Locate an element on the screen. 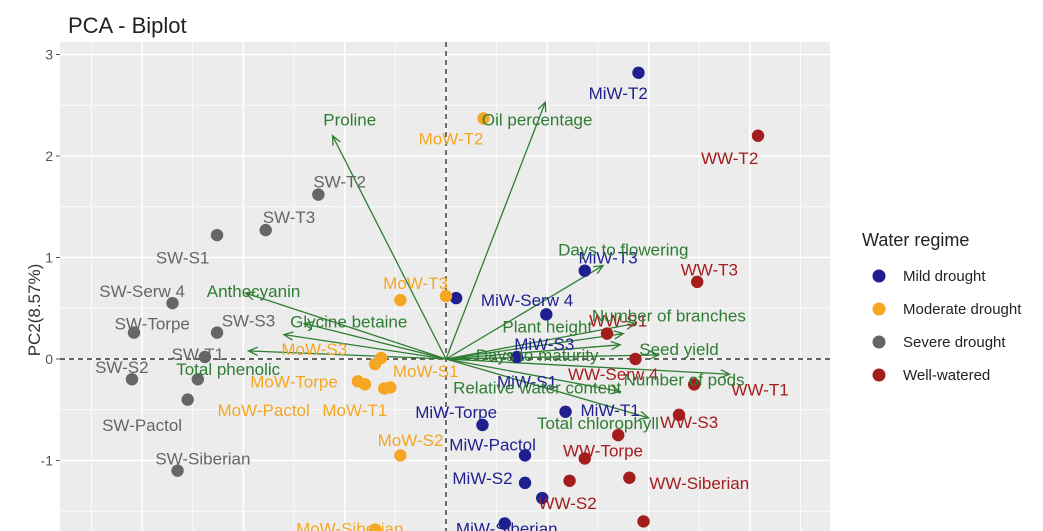  point-label: SW-S3 is located at coordinates (249, 320).